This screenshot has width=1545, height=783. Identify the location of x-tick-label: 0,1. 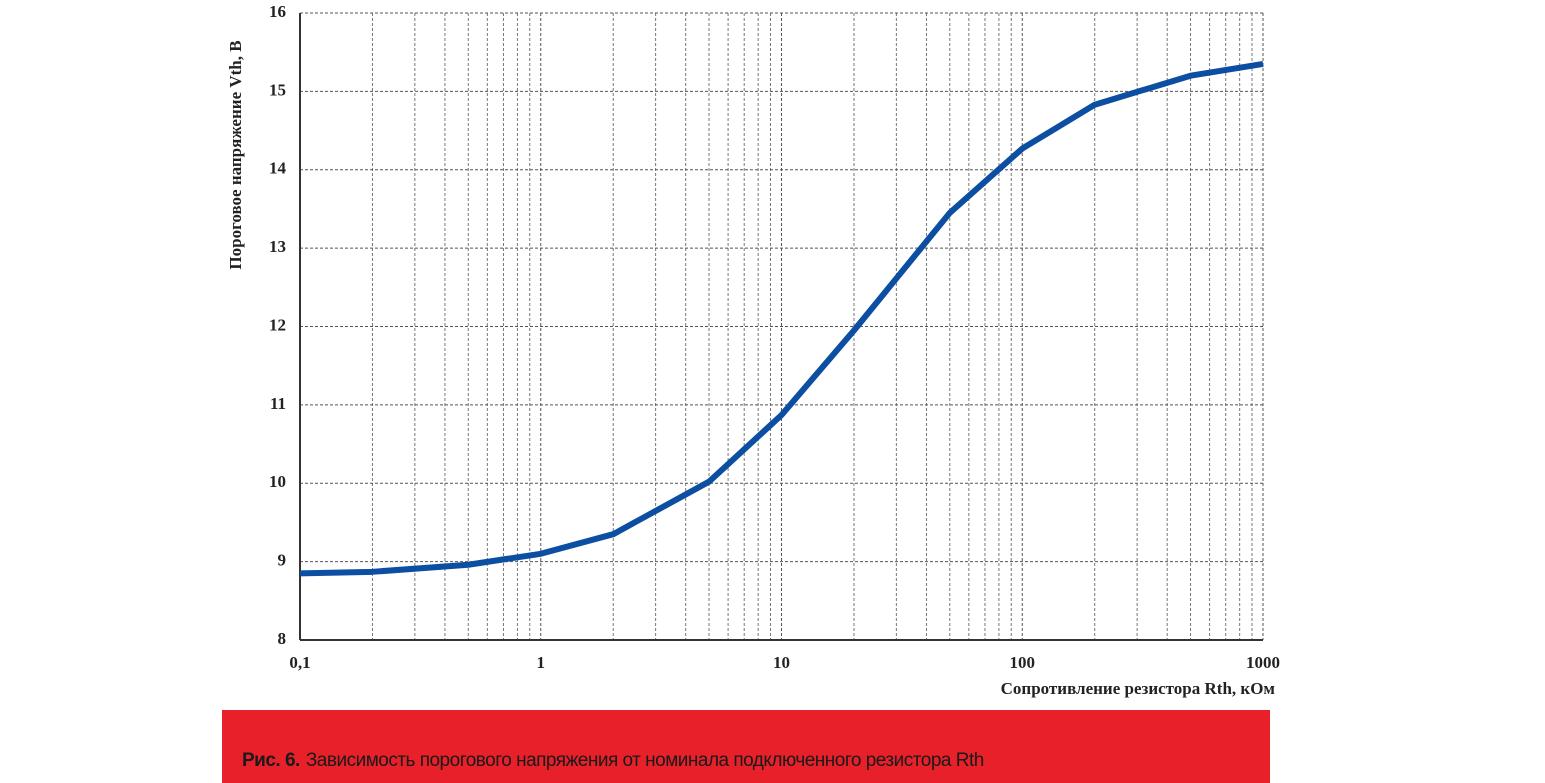
(299, 662).